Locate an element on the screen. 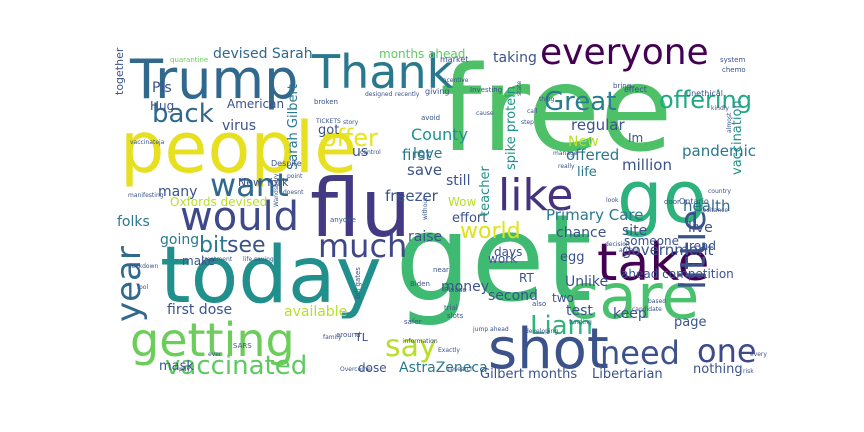  cloud-word-regular: regular is located at coordinates (598, 125).